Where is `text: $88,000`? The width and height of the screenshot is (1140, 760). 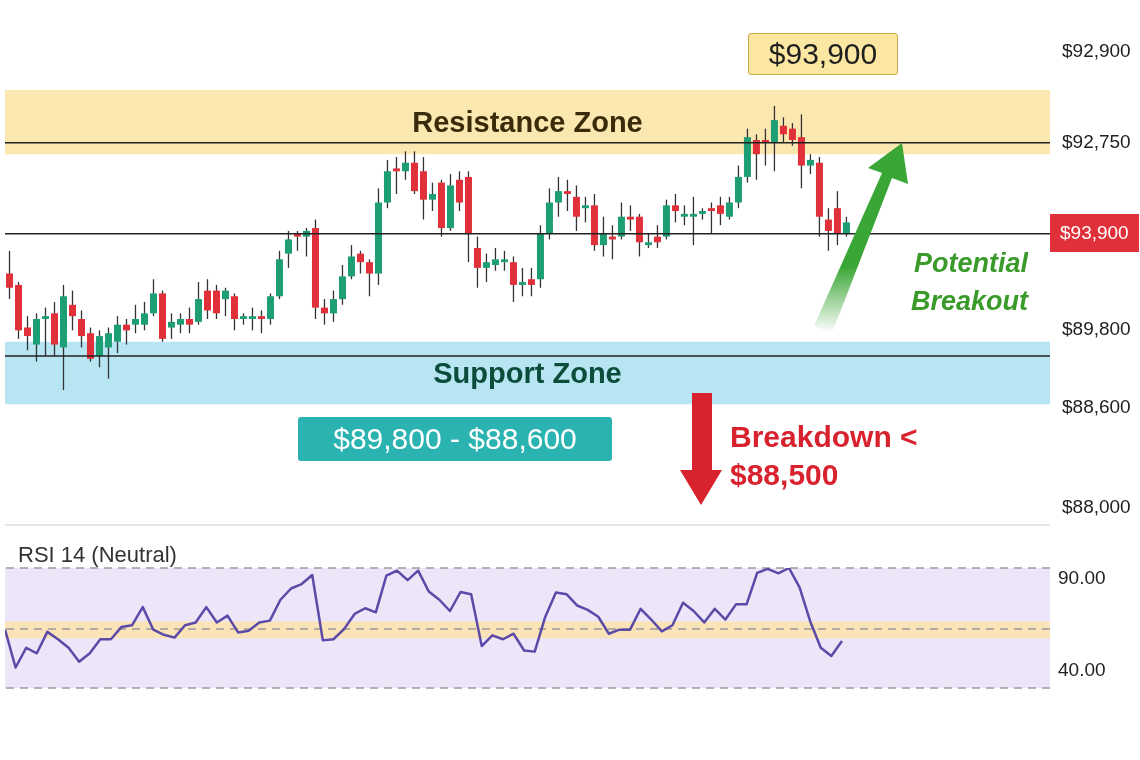 text: $88,000 is located at coordinates (1096, 507).